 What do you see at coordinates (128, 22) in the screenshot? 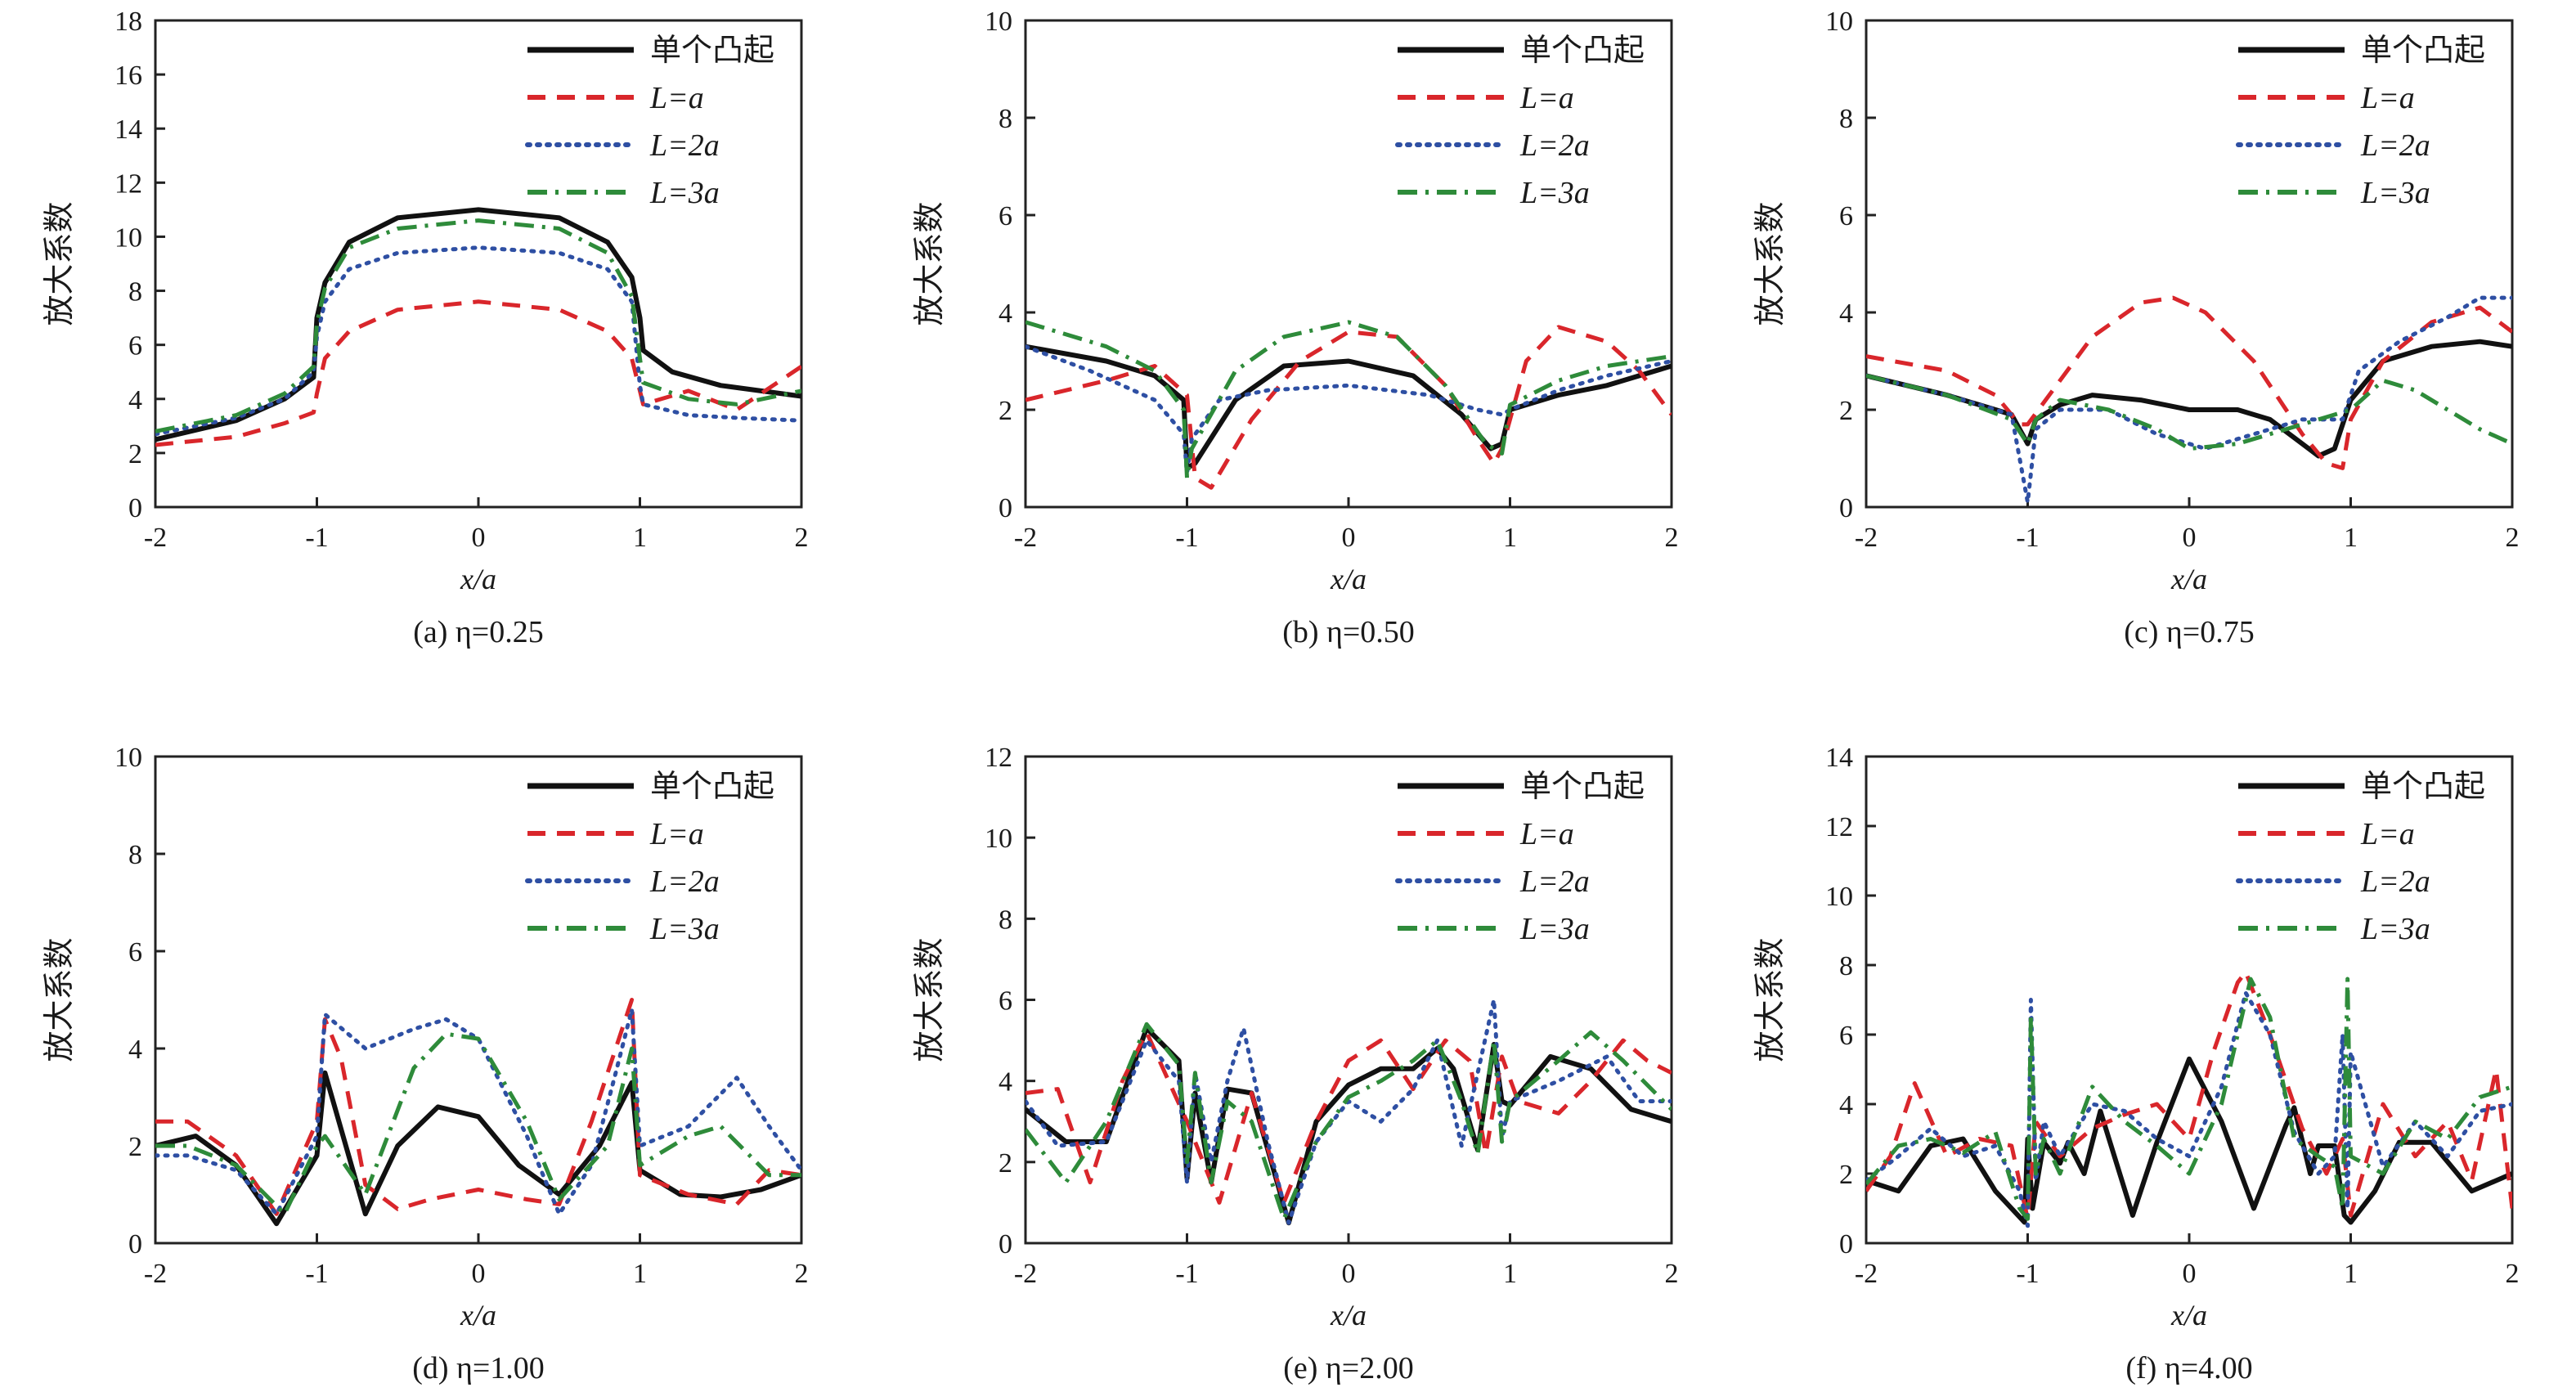
I see `y-tick-label: 18` at bounding box center [128, 22].